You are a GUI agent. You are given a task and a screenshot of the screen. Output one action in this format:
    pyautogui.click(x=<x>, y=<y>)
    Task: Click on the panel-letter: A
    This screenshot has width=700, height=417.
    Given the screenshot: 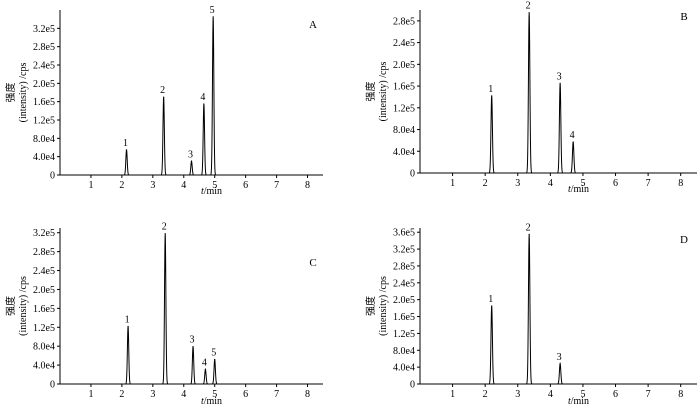 What is the action you would take?
    pyautogui.click(x=313, y=25)
    